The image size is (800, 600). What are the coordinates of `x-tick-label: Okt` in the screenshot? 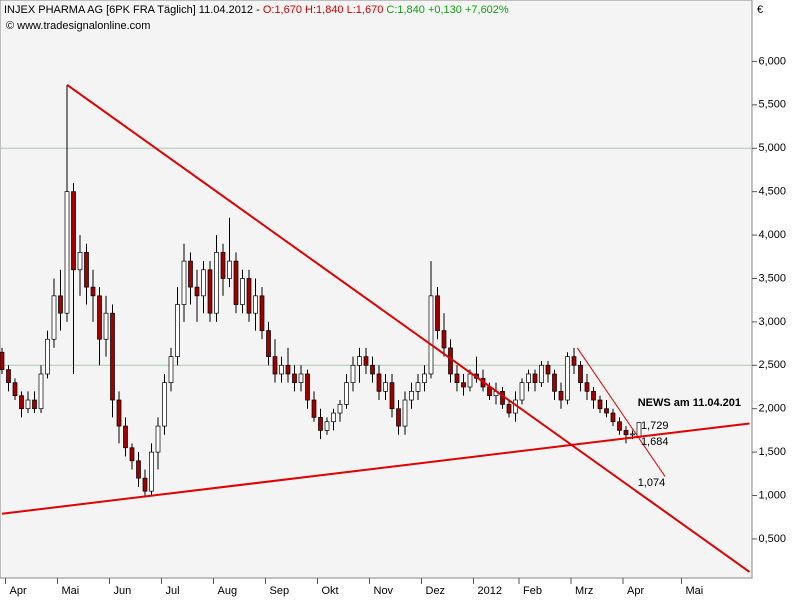 It's located at (330, 591).